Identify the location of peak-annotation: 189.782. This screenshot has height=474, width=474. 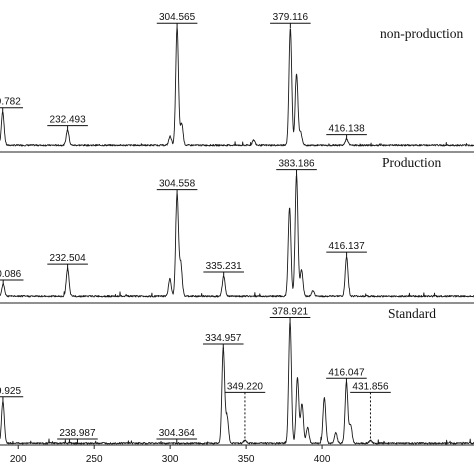
(12, 105).